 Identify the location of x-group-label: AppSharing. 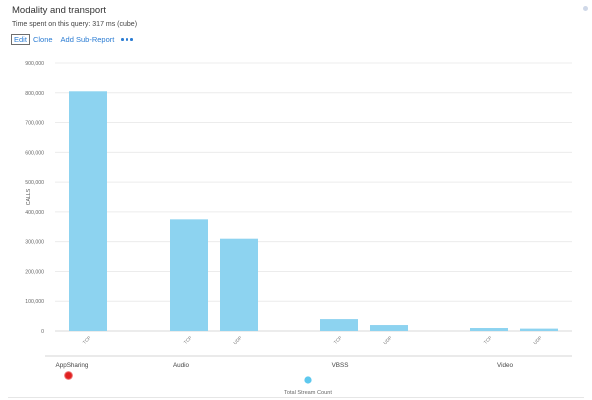
(72, 365).